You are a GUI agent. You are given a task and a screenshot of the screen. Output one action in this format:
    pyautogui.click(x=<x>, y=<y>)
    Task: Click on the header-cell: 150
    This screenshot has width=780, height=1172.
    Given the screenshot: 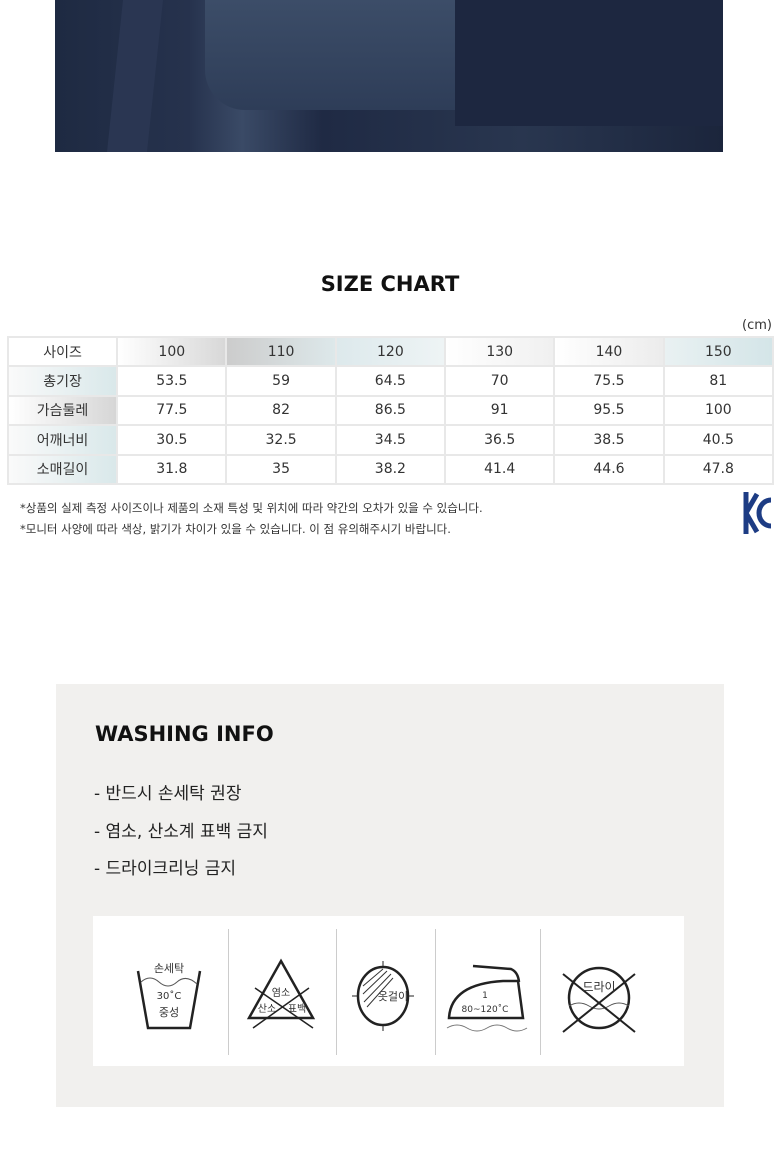 What is the action you would take?
    pyautogui.click(x=718, y=351)
    